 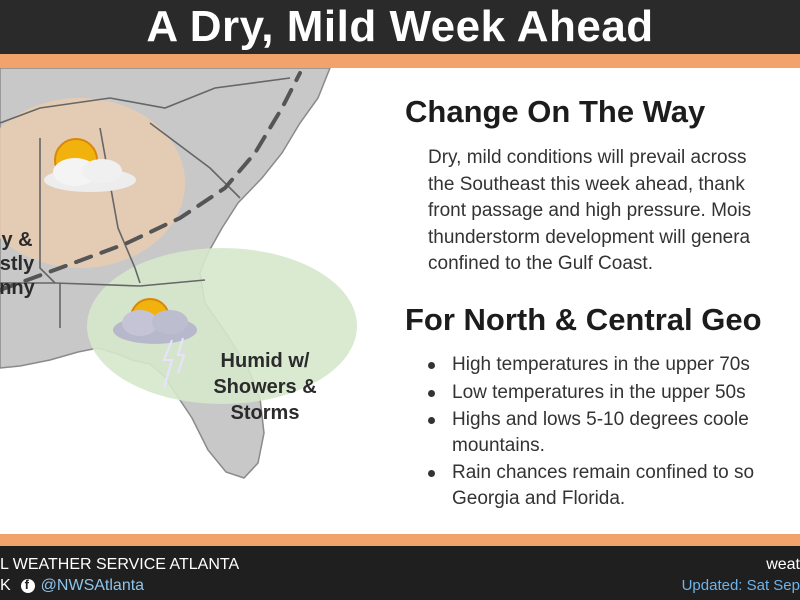 What do you see at coordinates (555, 111) in the screenshot?
I see `section-title-change: Change On The Way` at bounding box center [555, 111].